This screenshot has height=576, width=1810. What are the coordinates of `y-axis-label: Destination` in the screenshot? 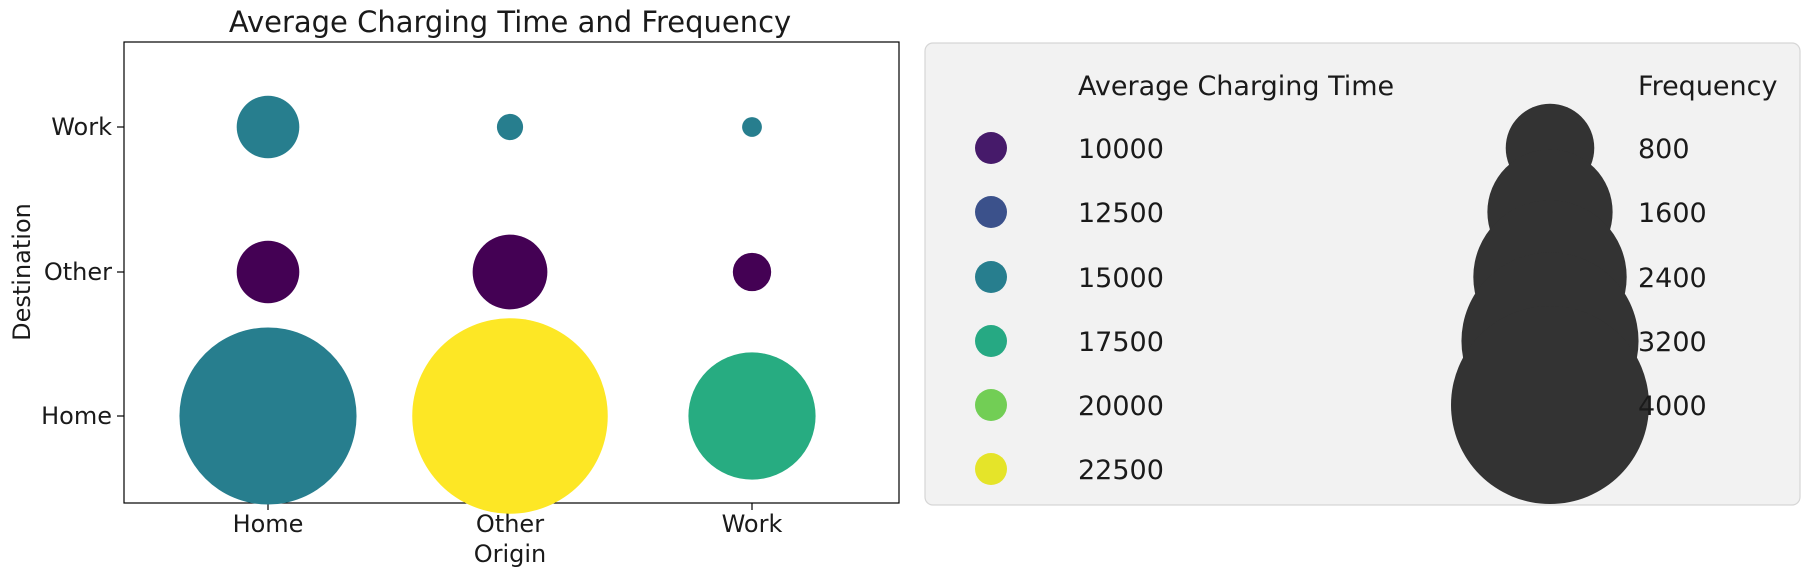 It's located at (22, 272).